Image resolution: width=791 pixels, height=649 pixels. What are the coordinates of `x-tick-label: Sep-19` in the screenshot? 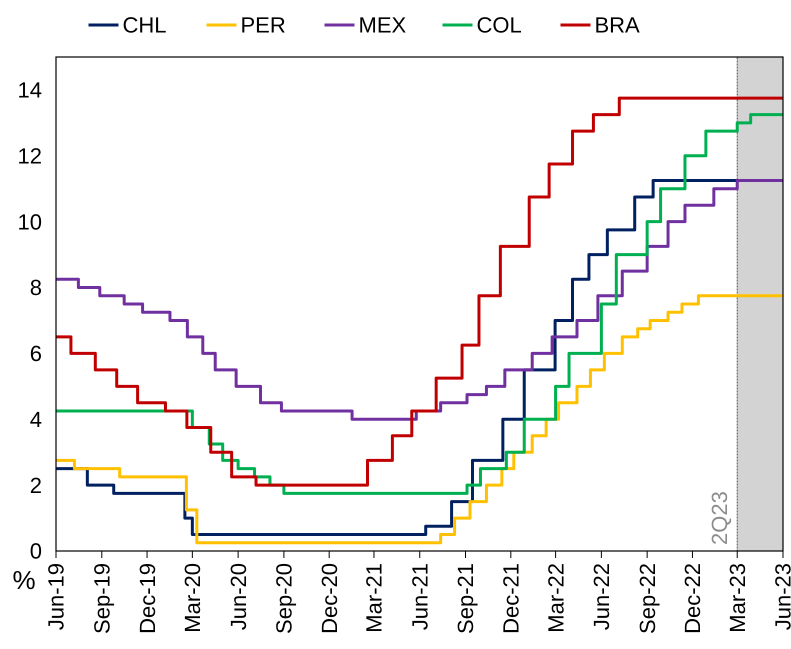 It's located at (101, 598).